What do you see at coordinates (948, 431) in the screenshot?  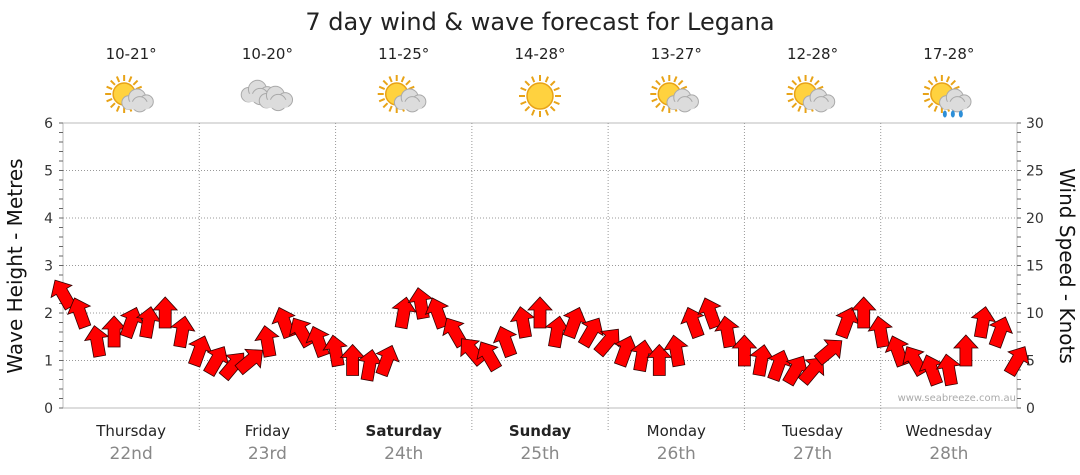 I see `day-name: Wednesday` at bounding box center [948, 431].